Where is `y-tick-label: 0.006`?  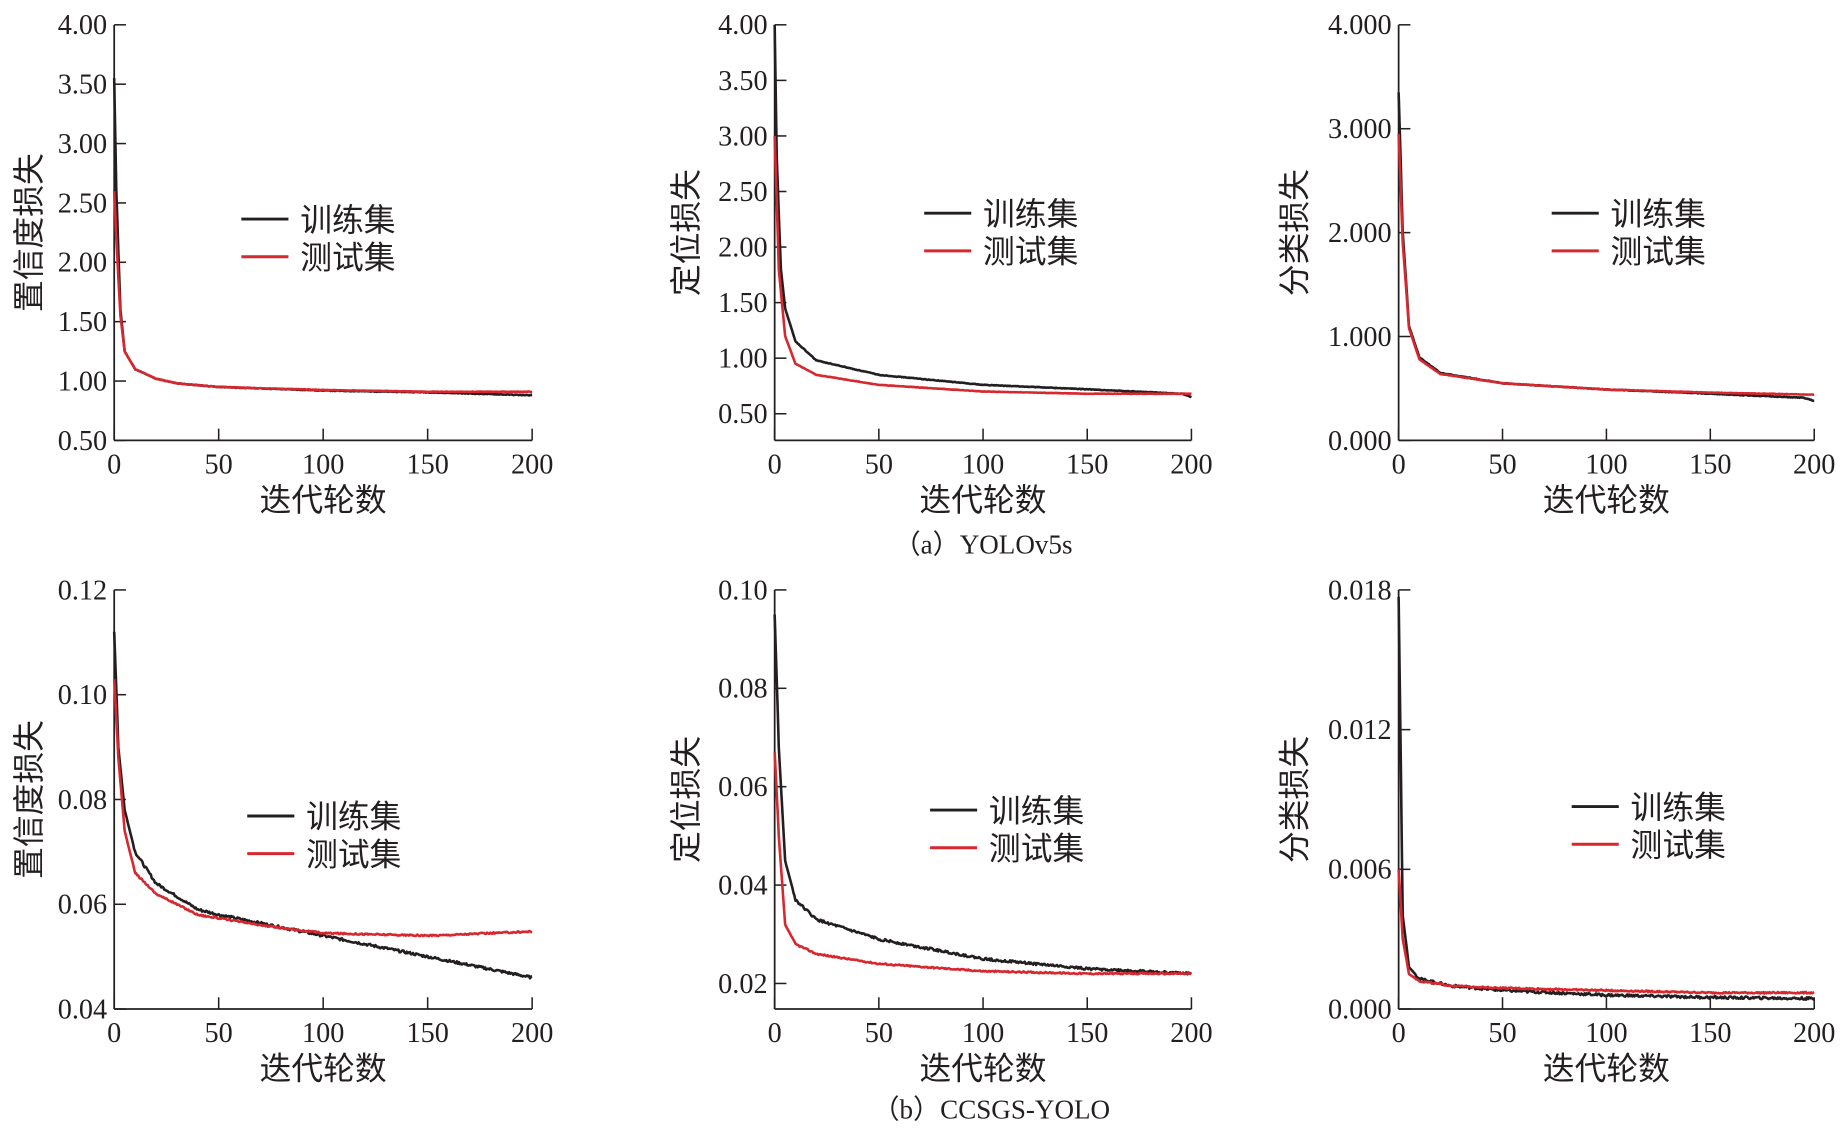
y-tick-label: 0.006 is located at coordinates (1360, 870).